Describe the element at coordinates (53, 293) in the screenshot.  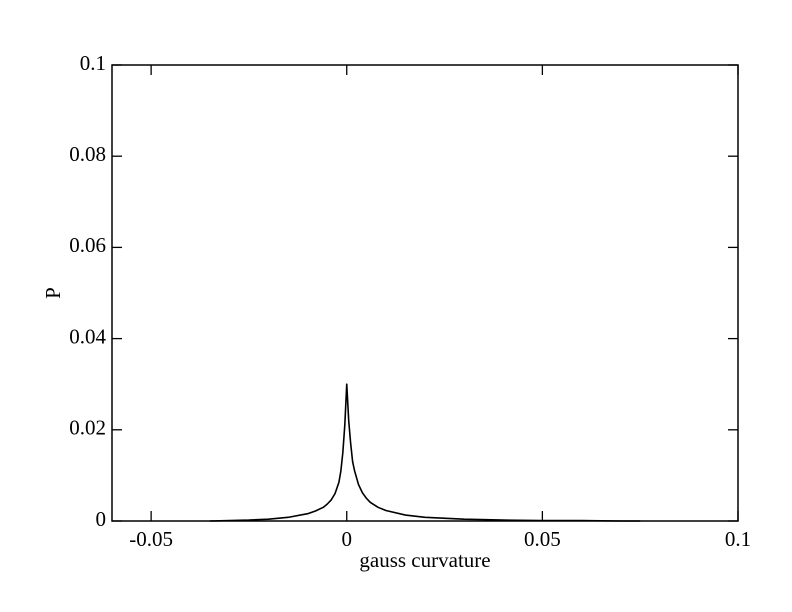
I see `y-axis-label: P` at that location.